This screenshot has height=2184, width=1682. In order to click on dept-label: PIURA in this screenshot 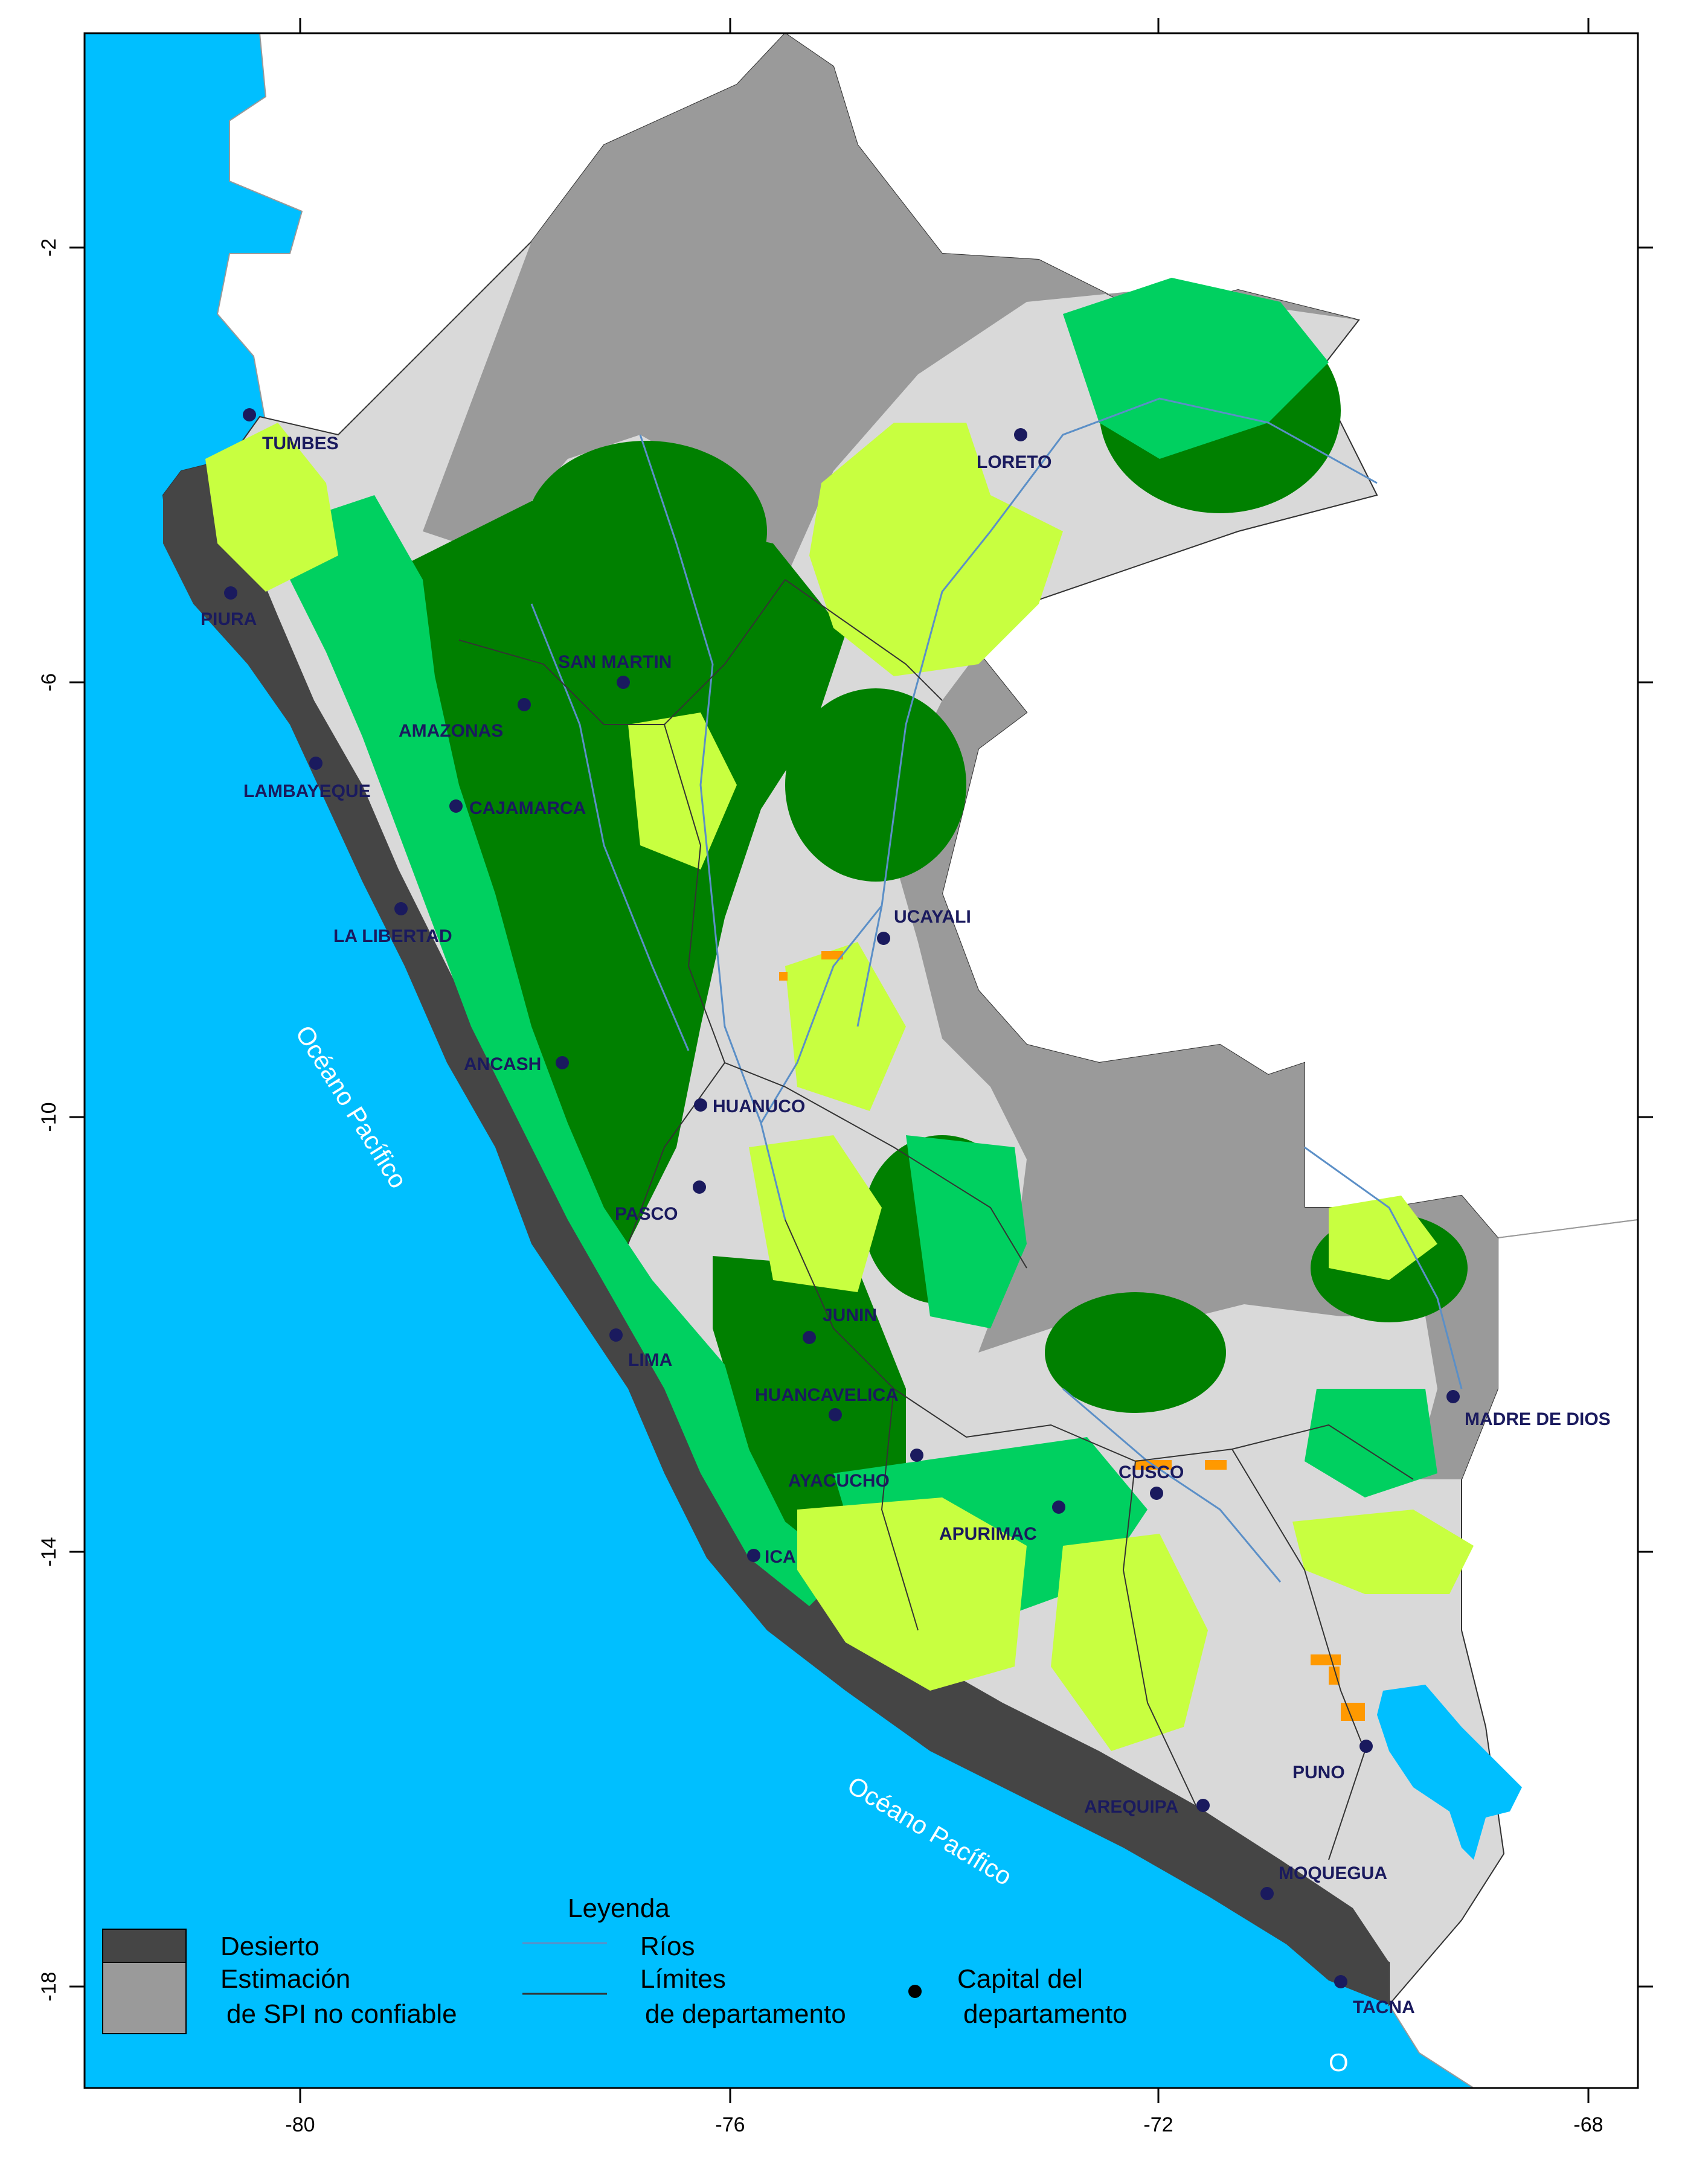, I will do `click(229, 619)`.